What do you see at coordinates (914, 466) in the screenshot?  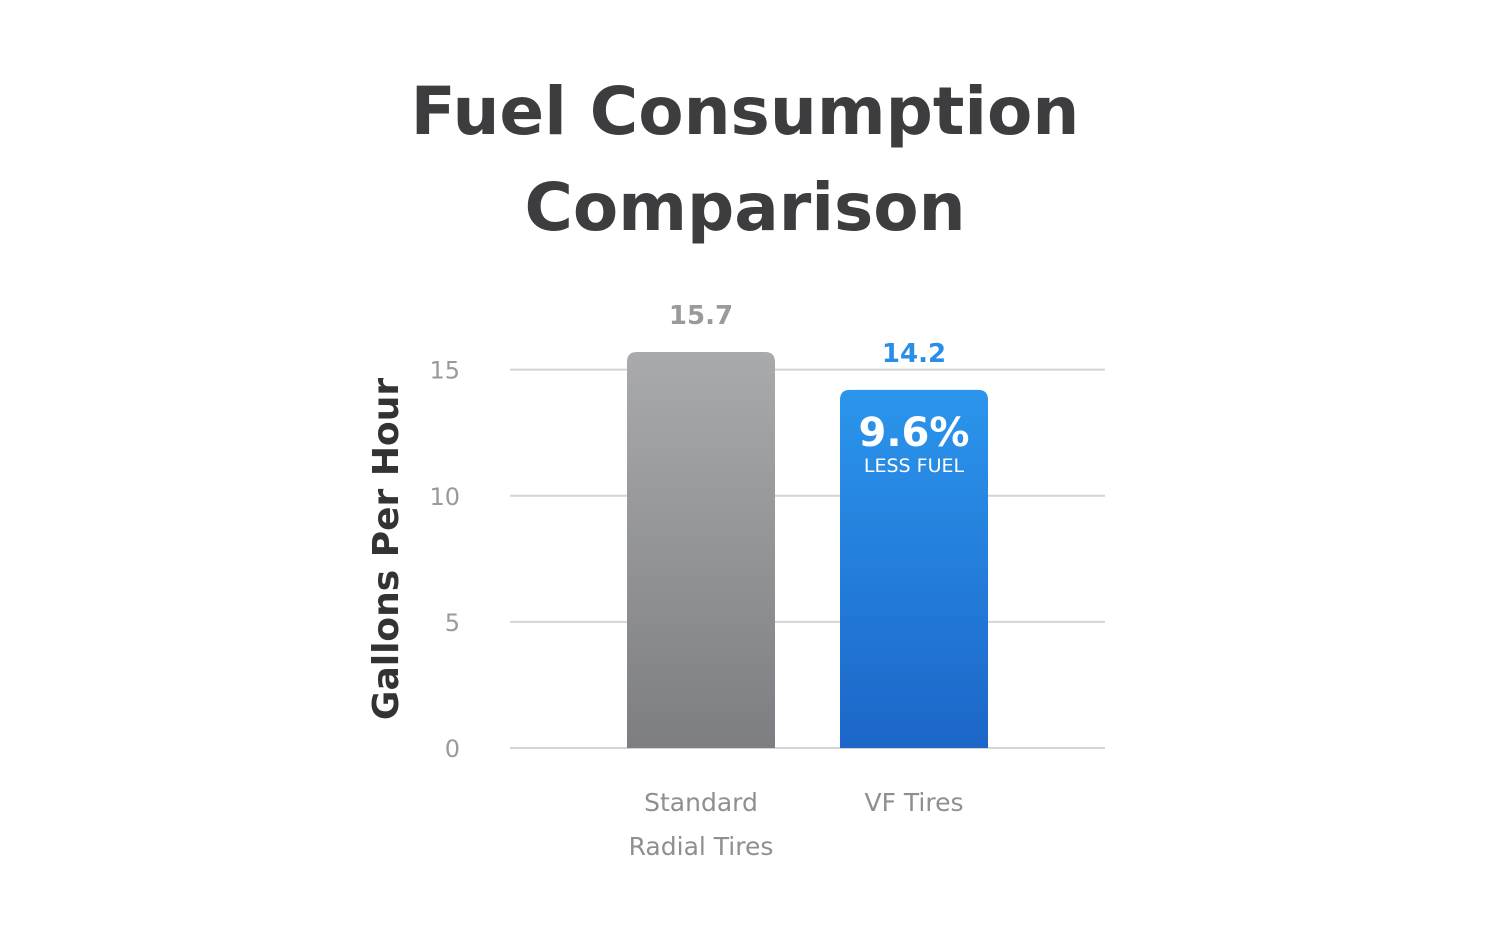 I see `callout-subtext: LESS FUEL` at bounding box center [914, 466].